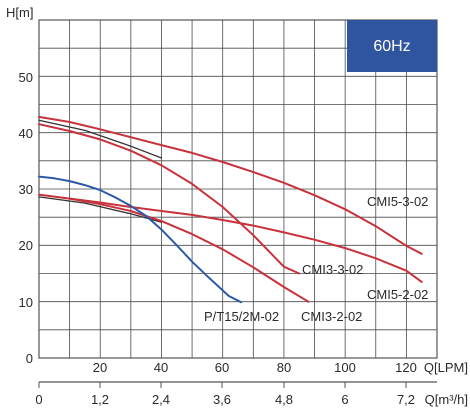  Describe the element at coordinates (284, 399) in the screenshot. I see `x-m3h-tick-4-8: 4,8` at that location.